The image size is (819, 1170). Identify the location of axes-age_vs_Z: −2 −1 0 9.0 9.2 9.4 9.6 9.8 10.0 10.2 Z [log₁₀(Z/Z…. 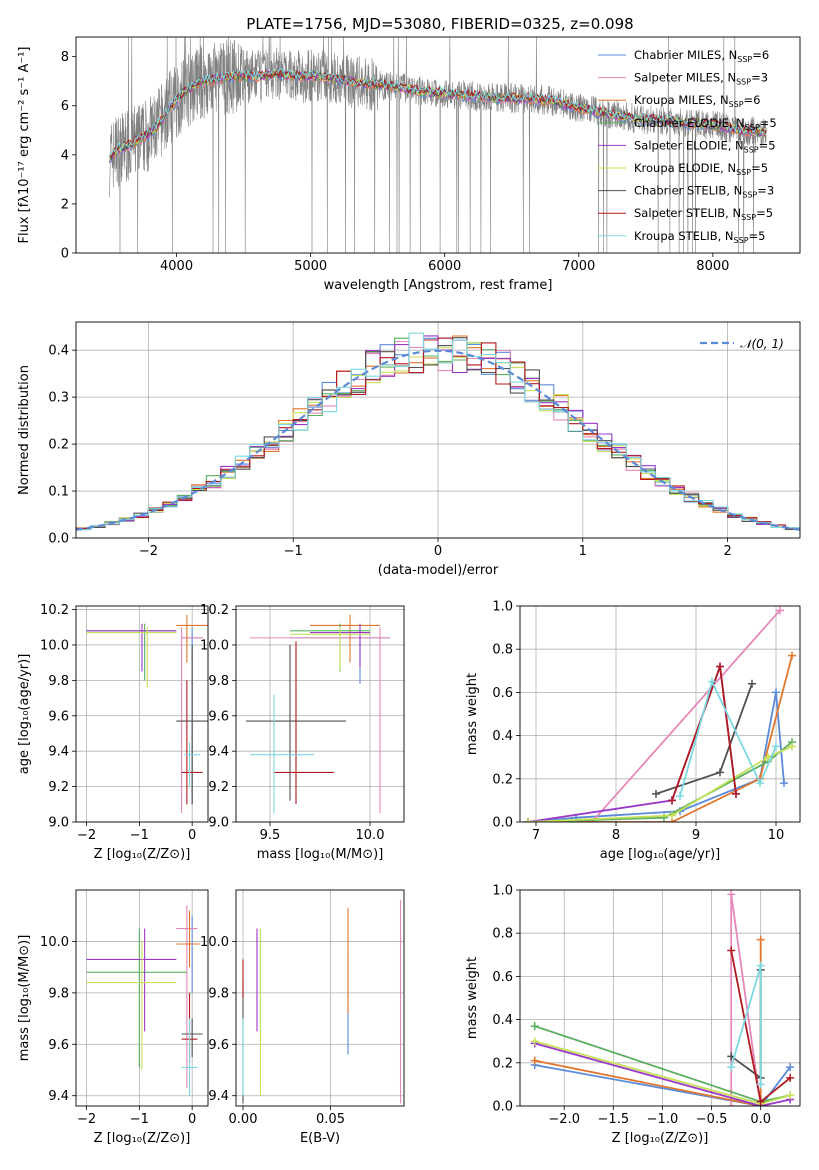
(112, 732).